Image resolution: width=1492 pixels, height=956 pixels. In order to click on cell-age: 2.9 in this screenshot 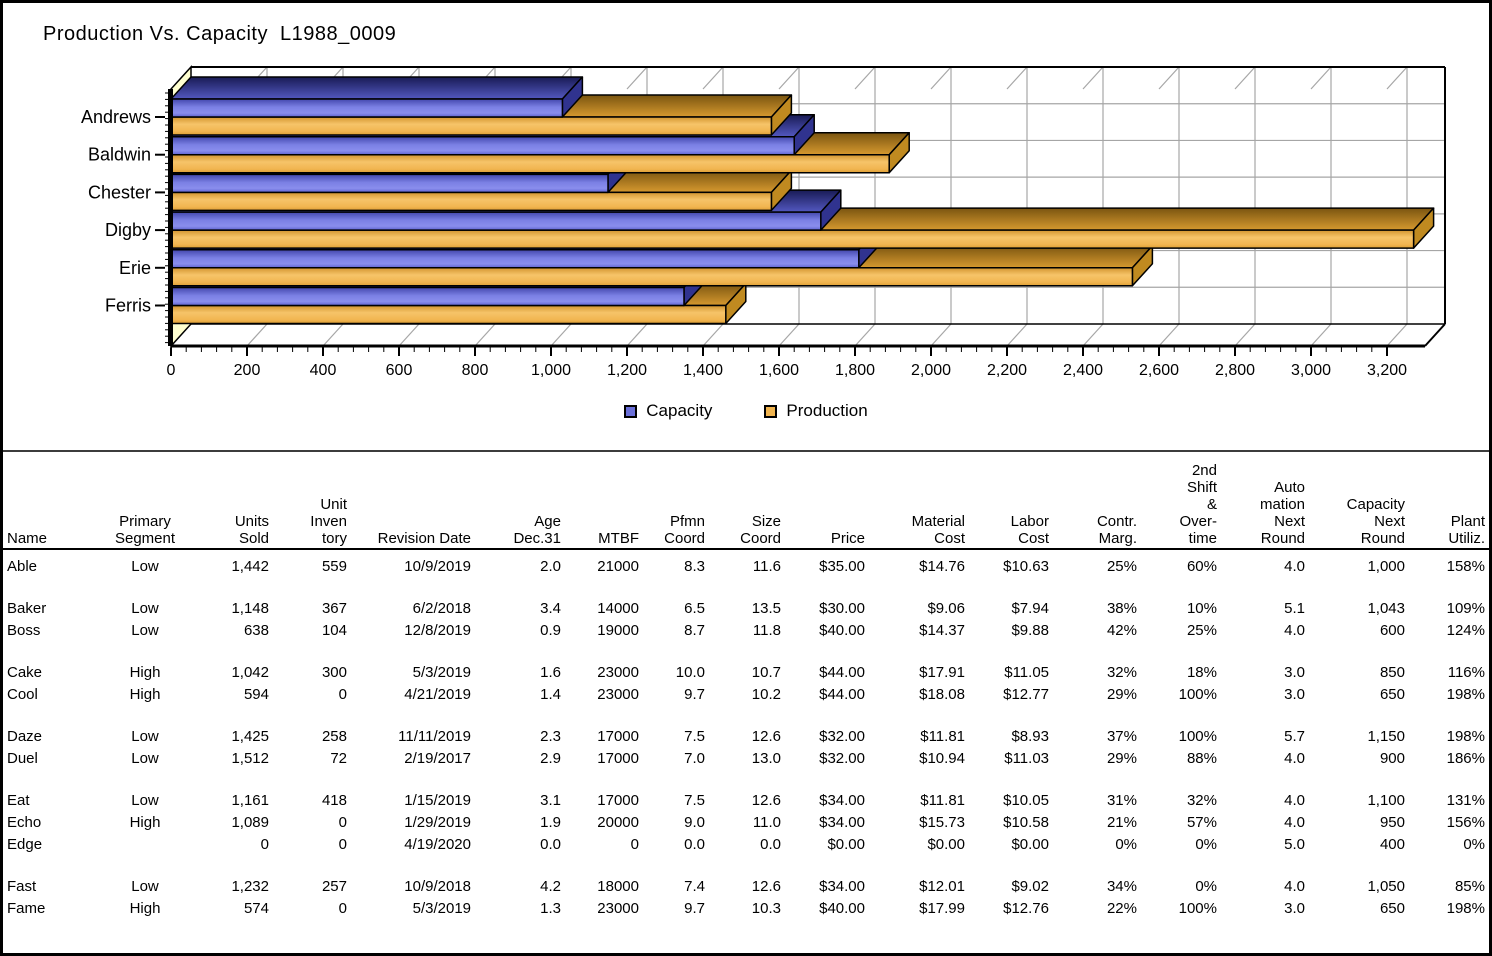, I will do `click(550, 758)`.